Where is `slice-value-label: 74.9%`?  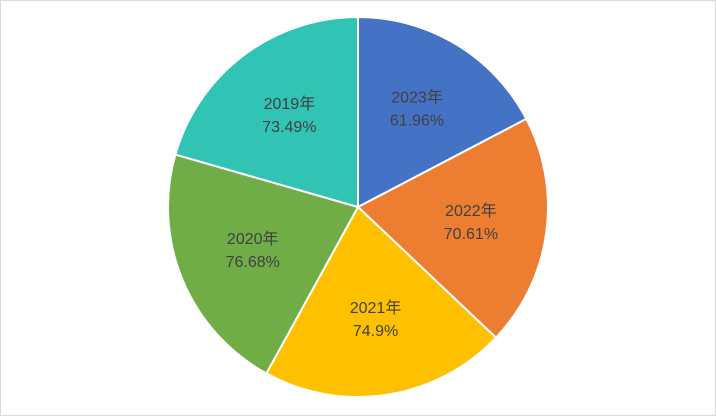 slice-value-label: 74.9% is located at coordinates (375, 331).